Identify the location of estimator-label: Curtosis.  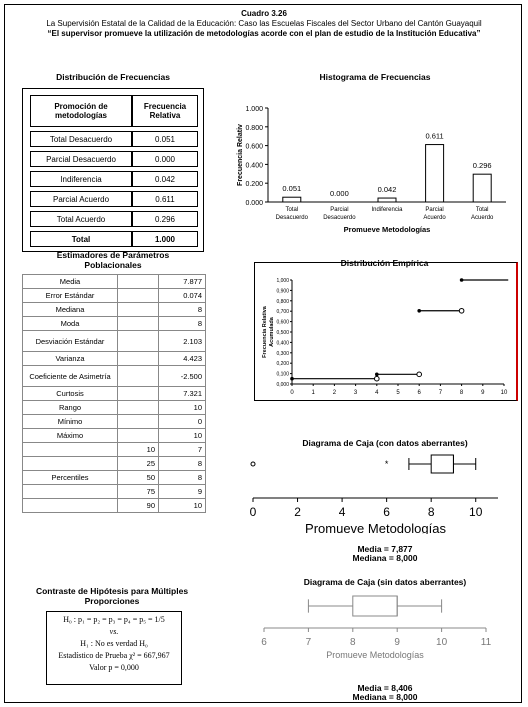
(70, 393).